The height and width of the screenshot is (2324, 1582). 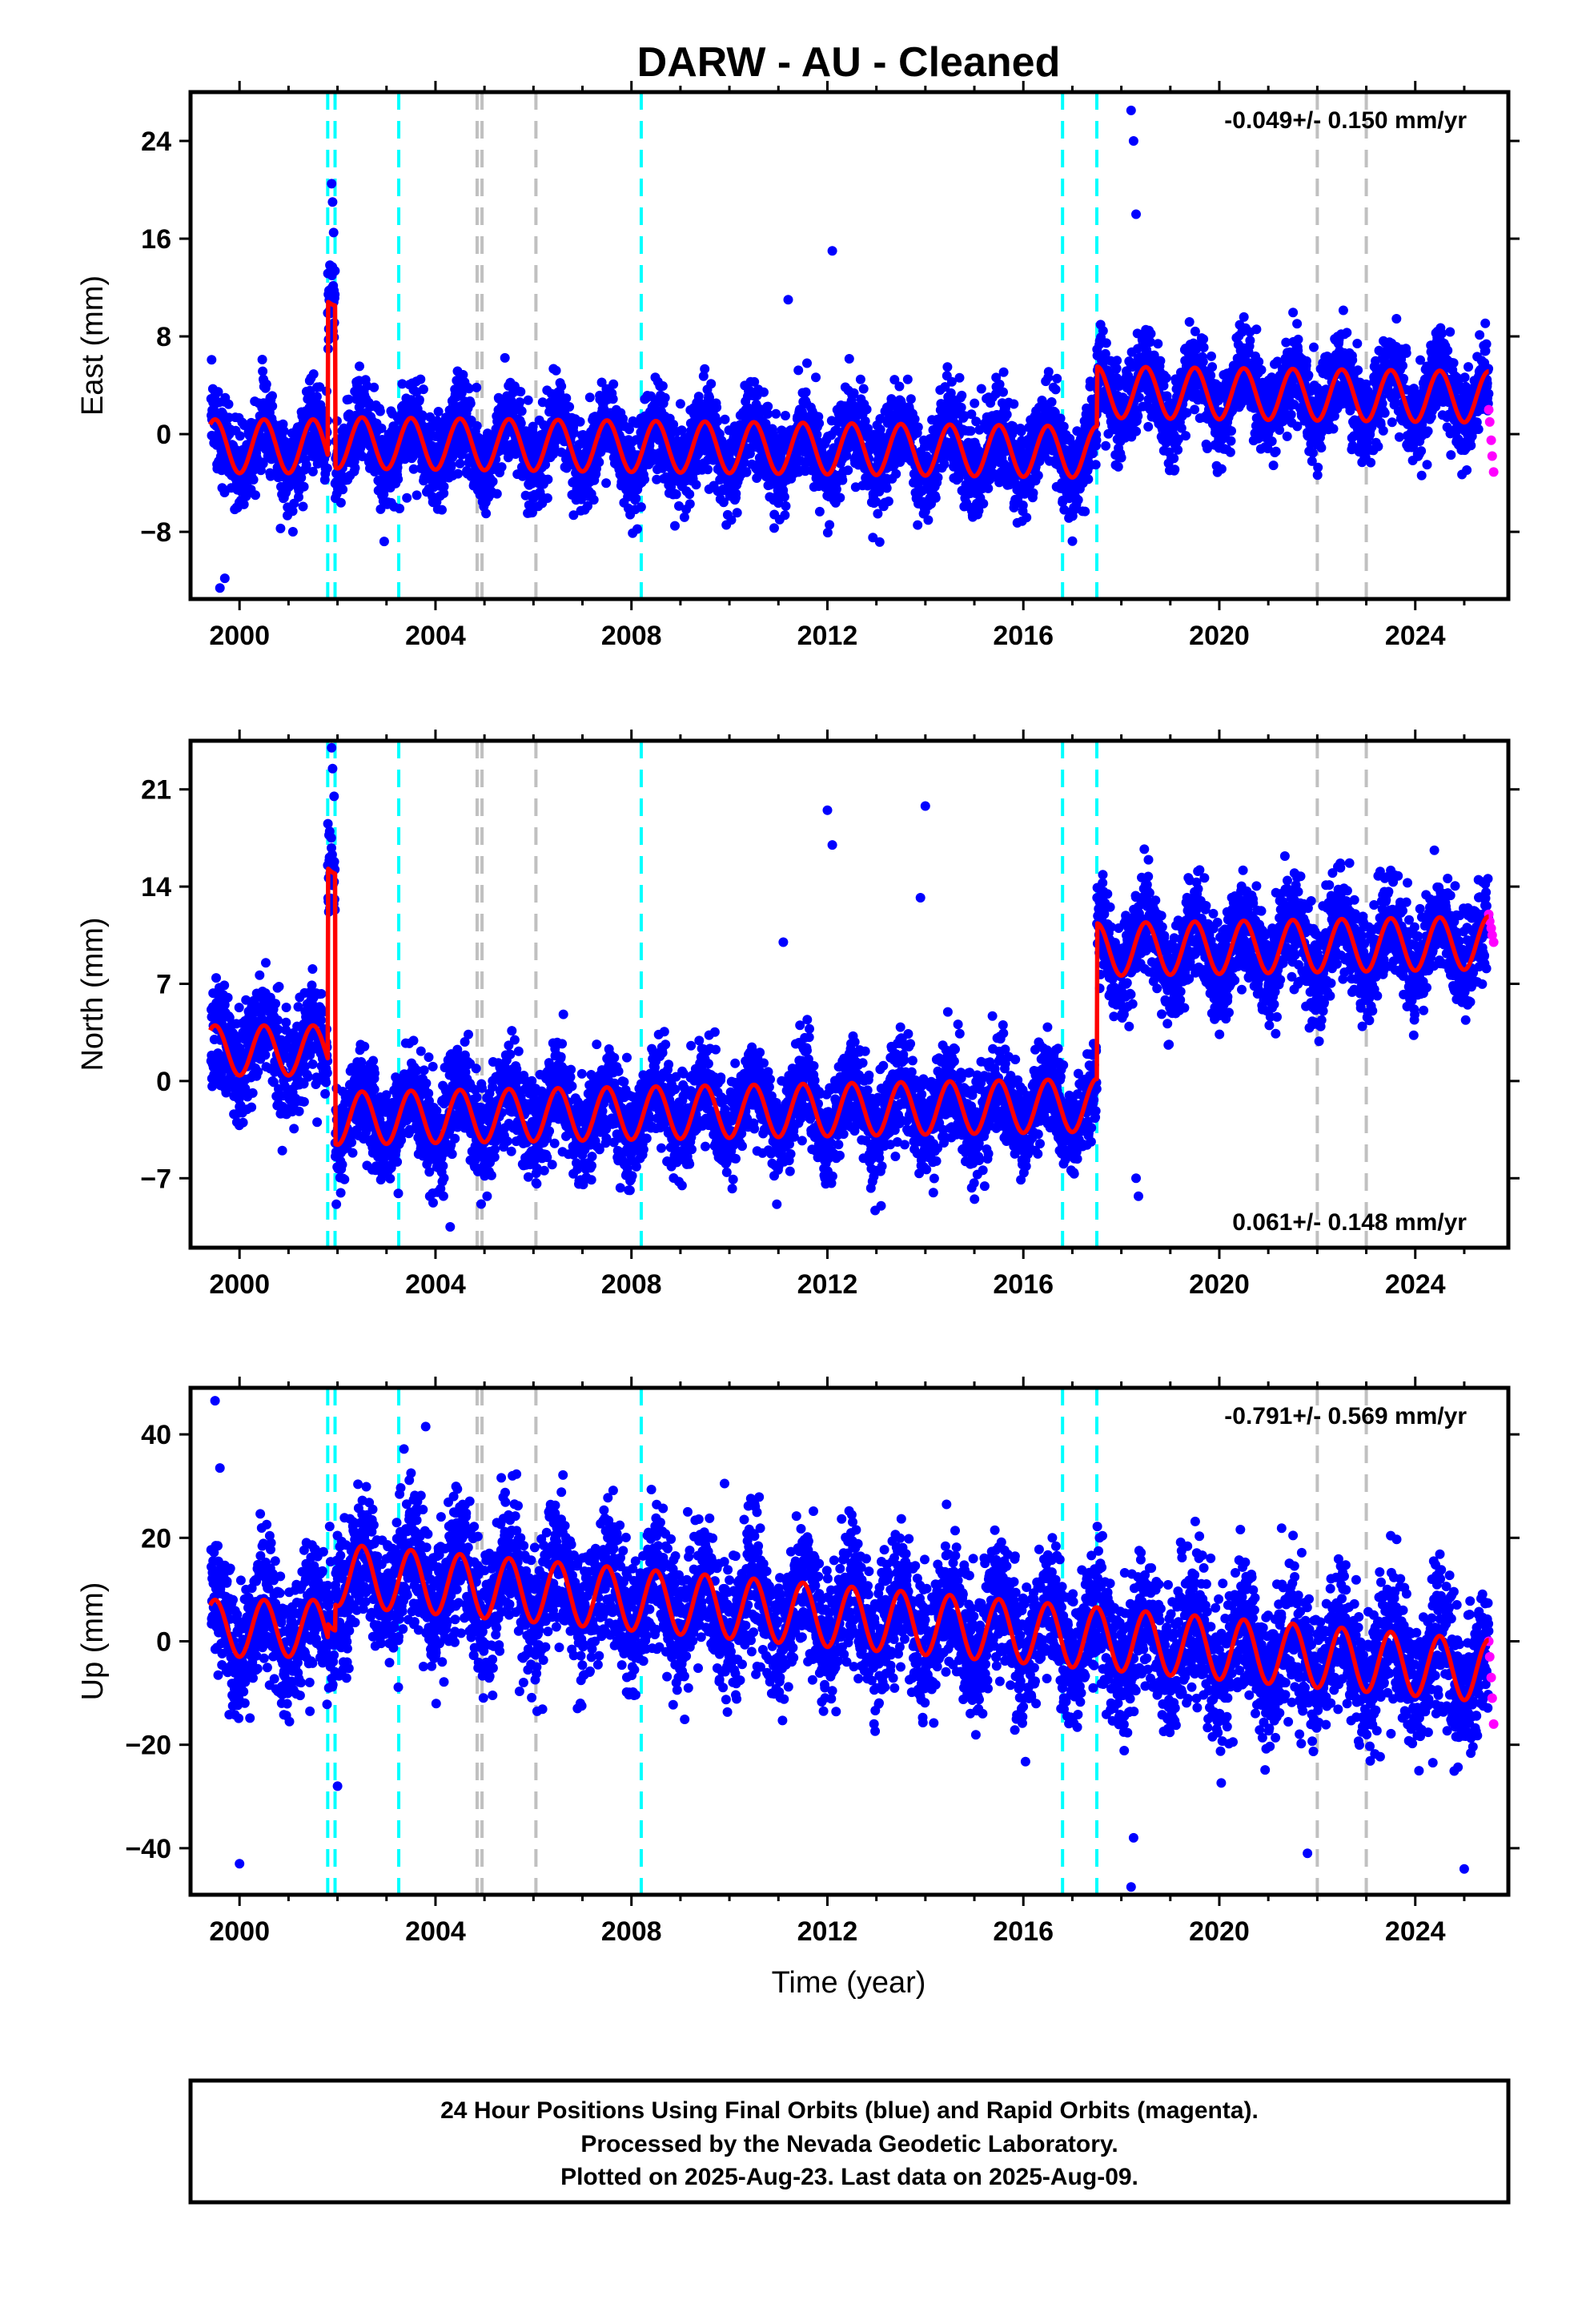 What do you see at coordinates (93, 1642) in the screenshot?
I see `y-axis-label: Up (mm)` at bounding box center [93, 1642].